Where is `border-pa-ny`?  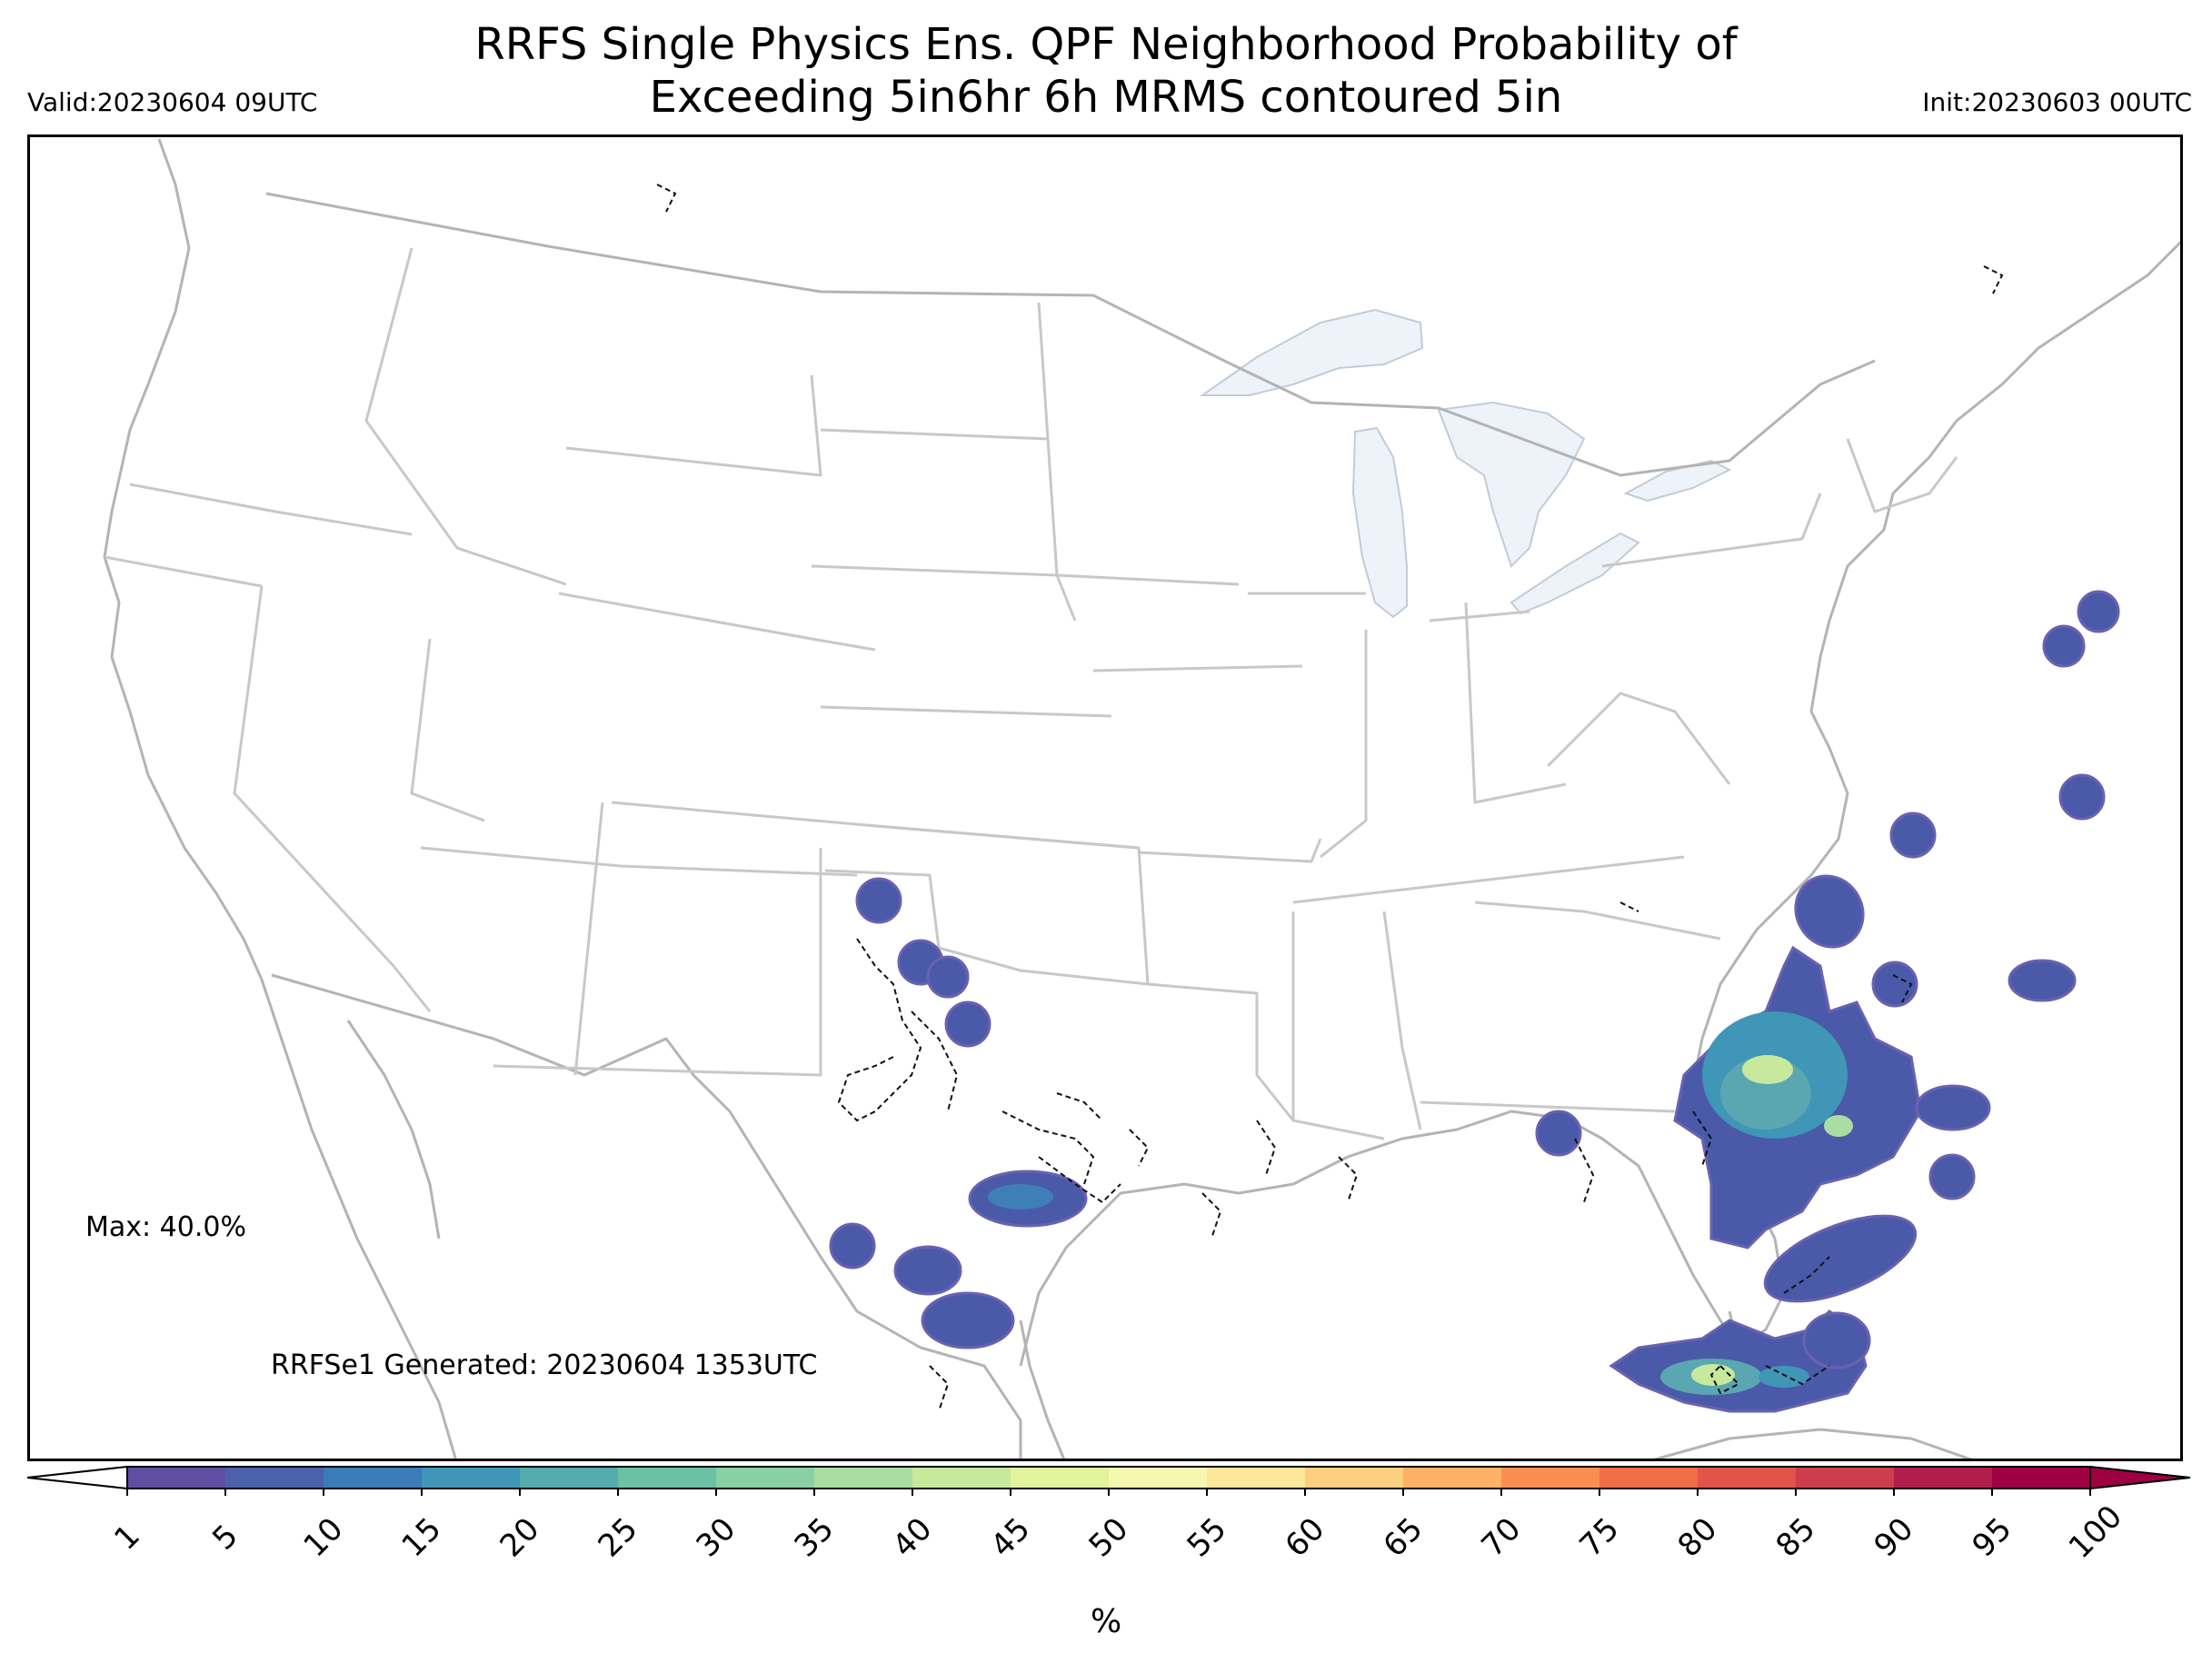 border-pa-ny is located at coordinates (1711, 530).